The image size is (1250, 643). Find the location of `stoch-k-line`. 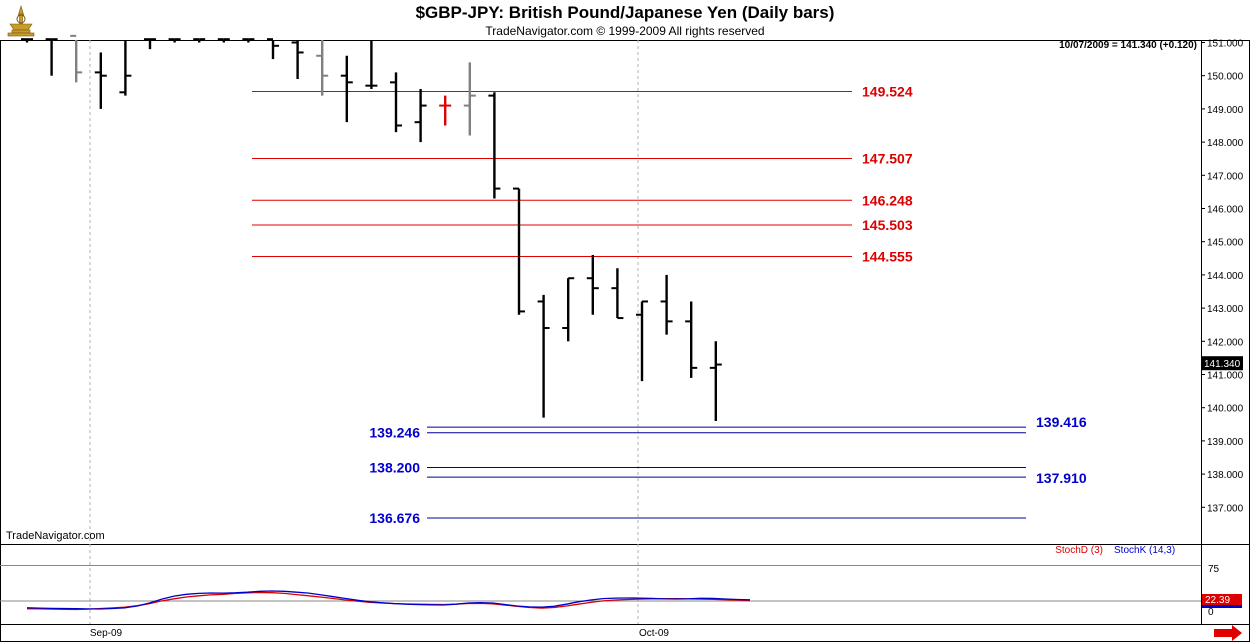

stoch-k-line is located at coordinates (388, 600).